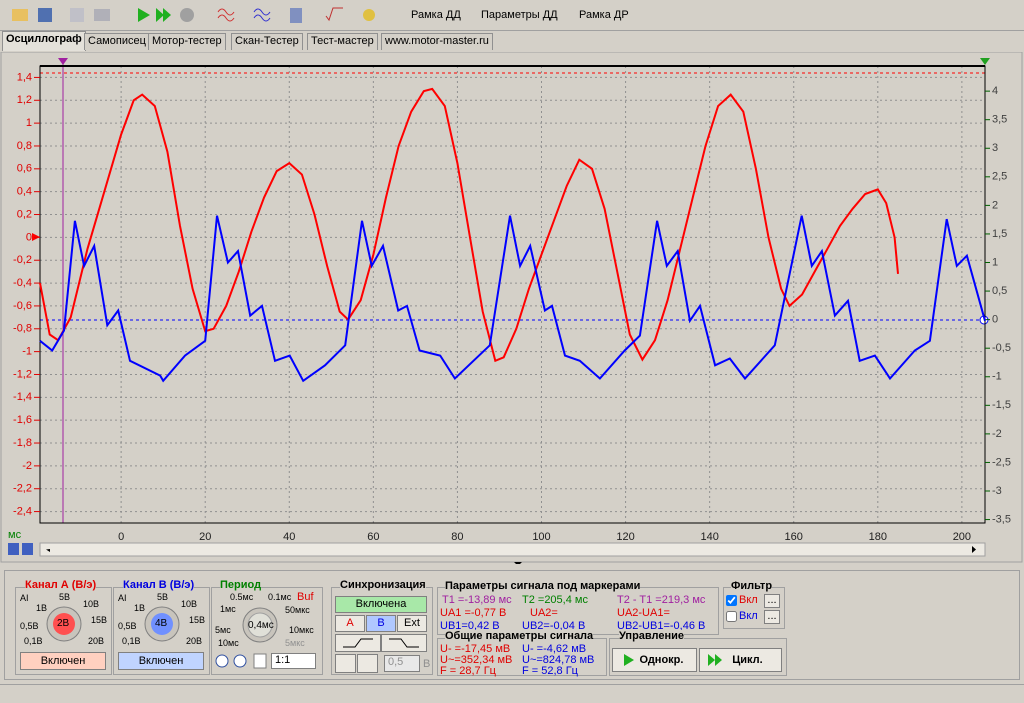 The image size is (1024, 703). I want to click on y2-tick-label: -3, so click(997, 491).